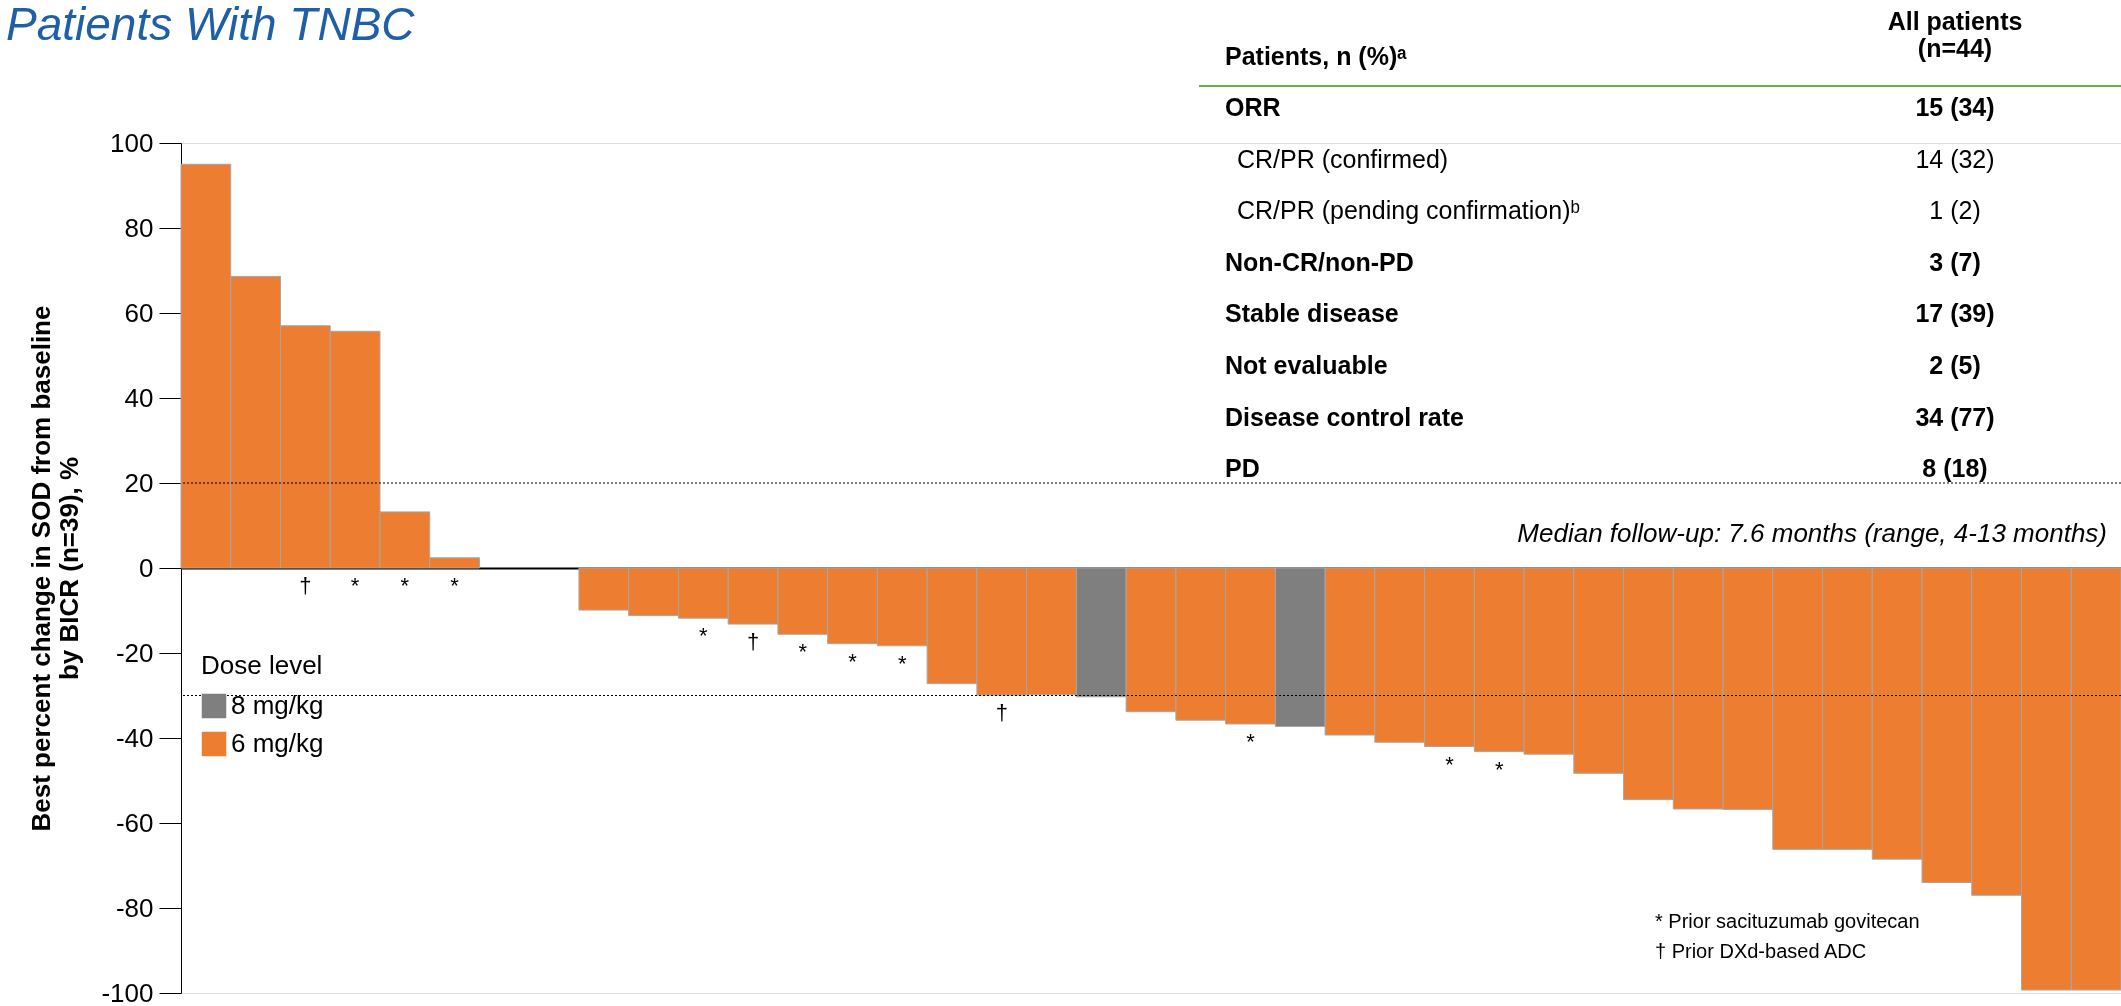 The image size is (2121, 1006). I want to click on text: All patients (n=44), so click(1955, 34).